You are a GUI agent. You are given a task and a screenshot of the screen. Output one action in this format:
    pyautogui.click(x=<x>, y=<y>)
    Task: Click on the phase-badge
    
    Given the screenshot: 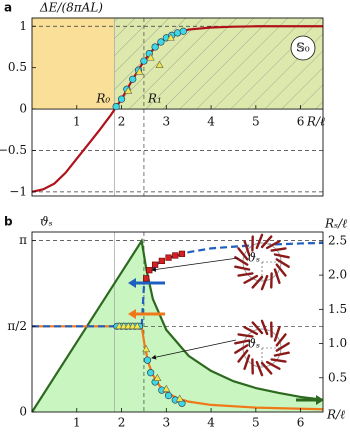 What is the action you would take?
    pyautogui.click(x=303, y=48)
    